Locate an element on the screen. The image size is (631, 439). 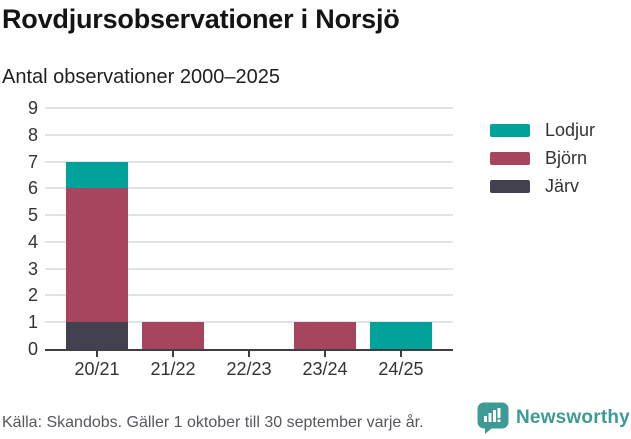
y-tick-label: 8 is located at coordinates (32, 134).